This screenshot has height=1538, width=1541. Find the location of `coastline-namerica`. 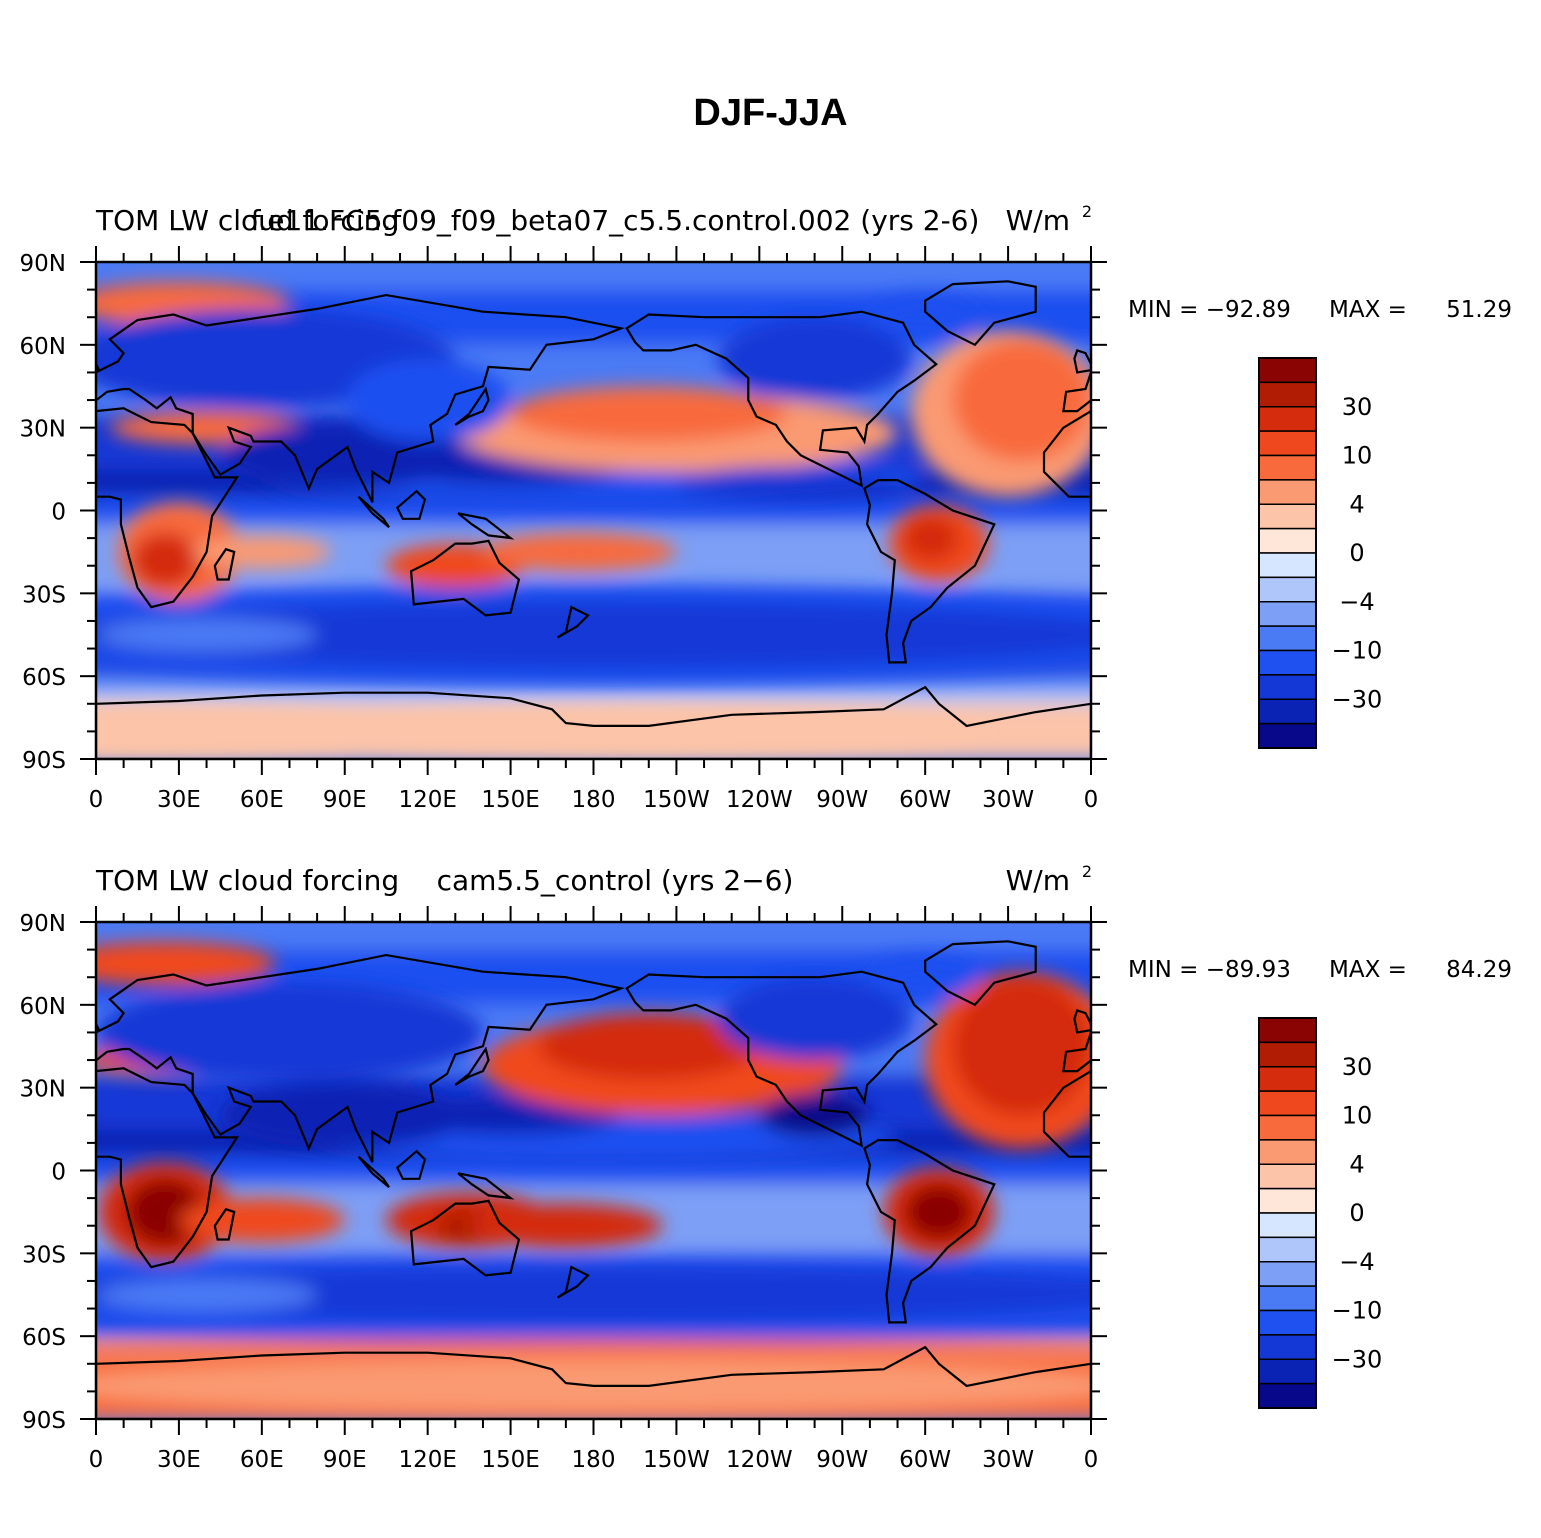

coastline-namerica is located at coordinates (781, 399).